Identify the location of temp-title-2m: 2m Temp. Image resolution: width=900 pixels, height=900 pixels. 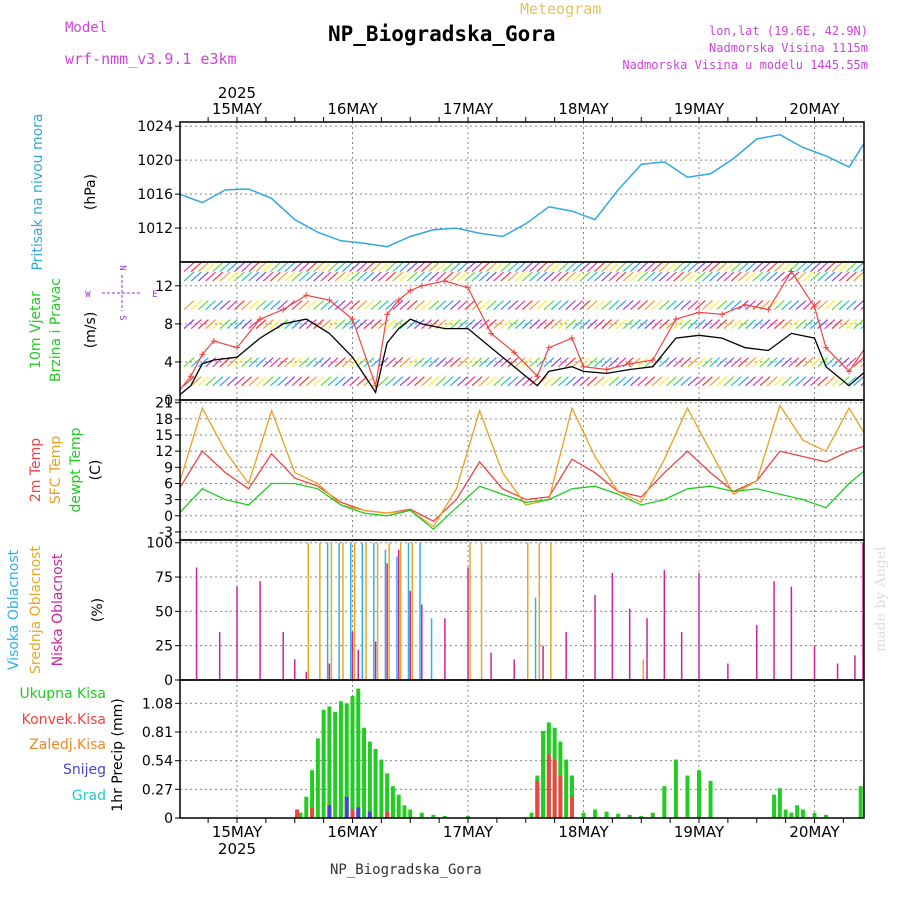
(36, 470).